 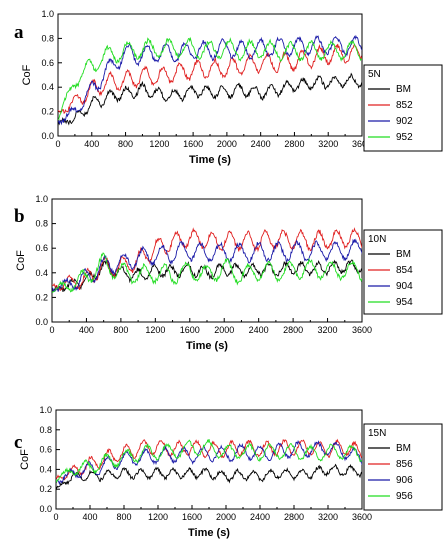 What do you see at coordinates (18, 442) in the screenshot?
I see `panel-label: c` at bounding box center [18, 442].